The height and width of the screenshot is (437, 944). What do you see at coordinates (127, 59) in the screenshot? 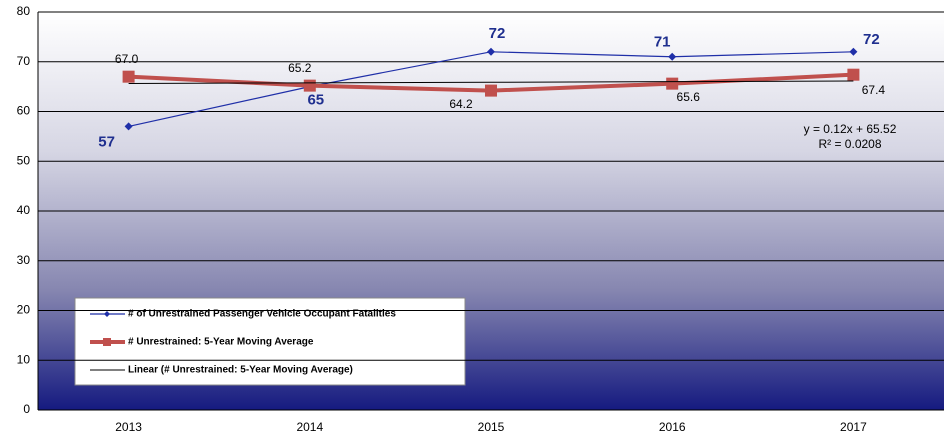
I see `data-label: 67.0` at bounding box center [127, 59].